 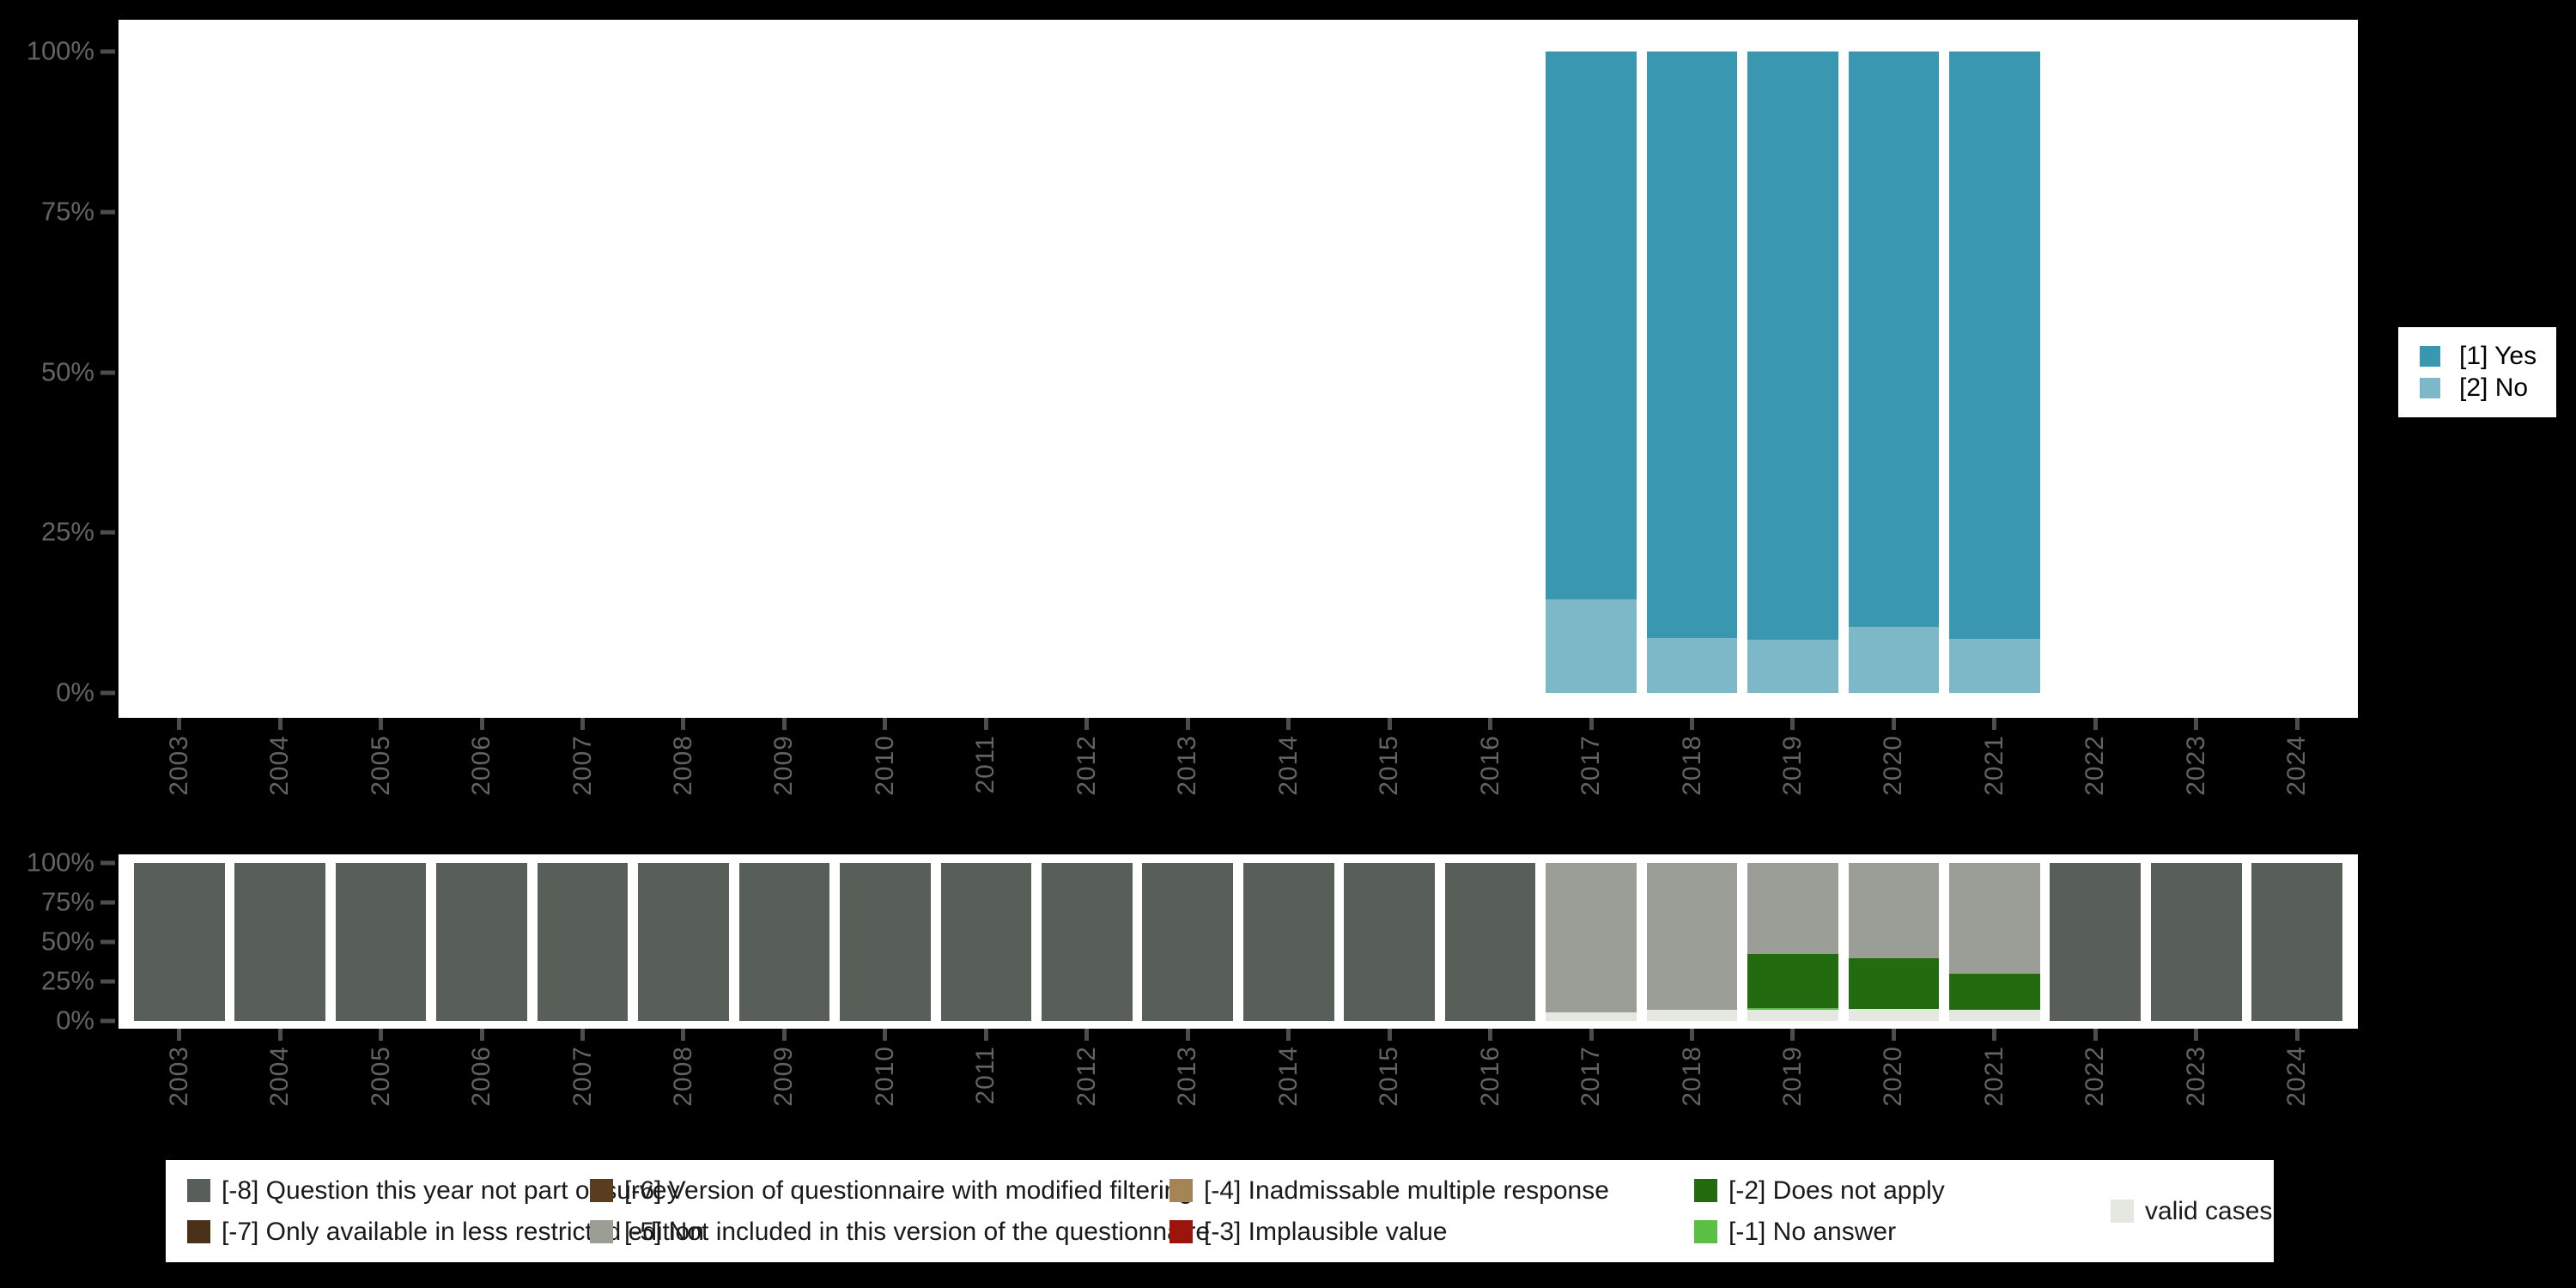 I want to click on x-axis-label-2003: 2003, so click(x=178, y=766).